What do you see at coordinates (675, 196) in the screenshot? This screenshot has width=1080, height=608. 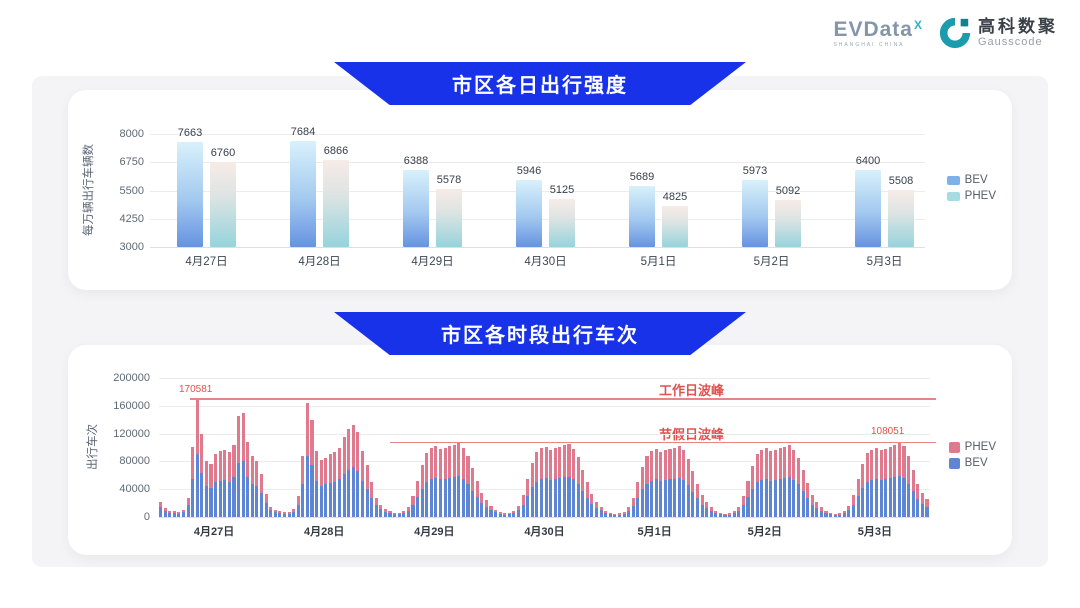 I see `bar-value-label: 4825` at bounding box center [675, 196].